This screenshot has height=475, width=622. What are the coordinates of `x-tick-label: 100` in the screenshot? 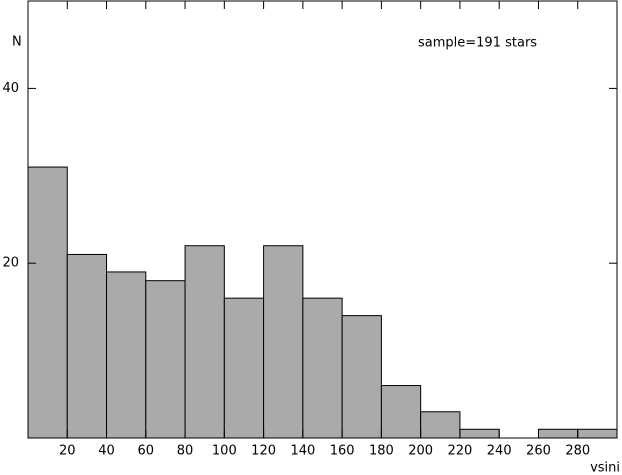 It's located at (224, 451).